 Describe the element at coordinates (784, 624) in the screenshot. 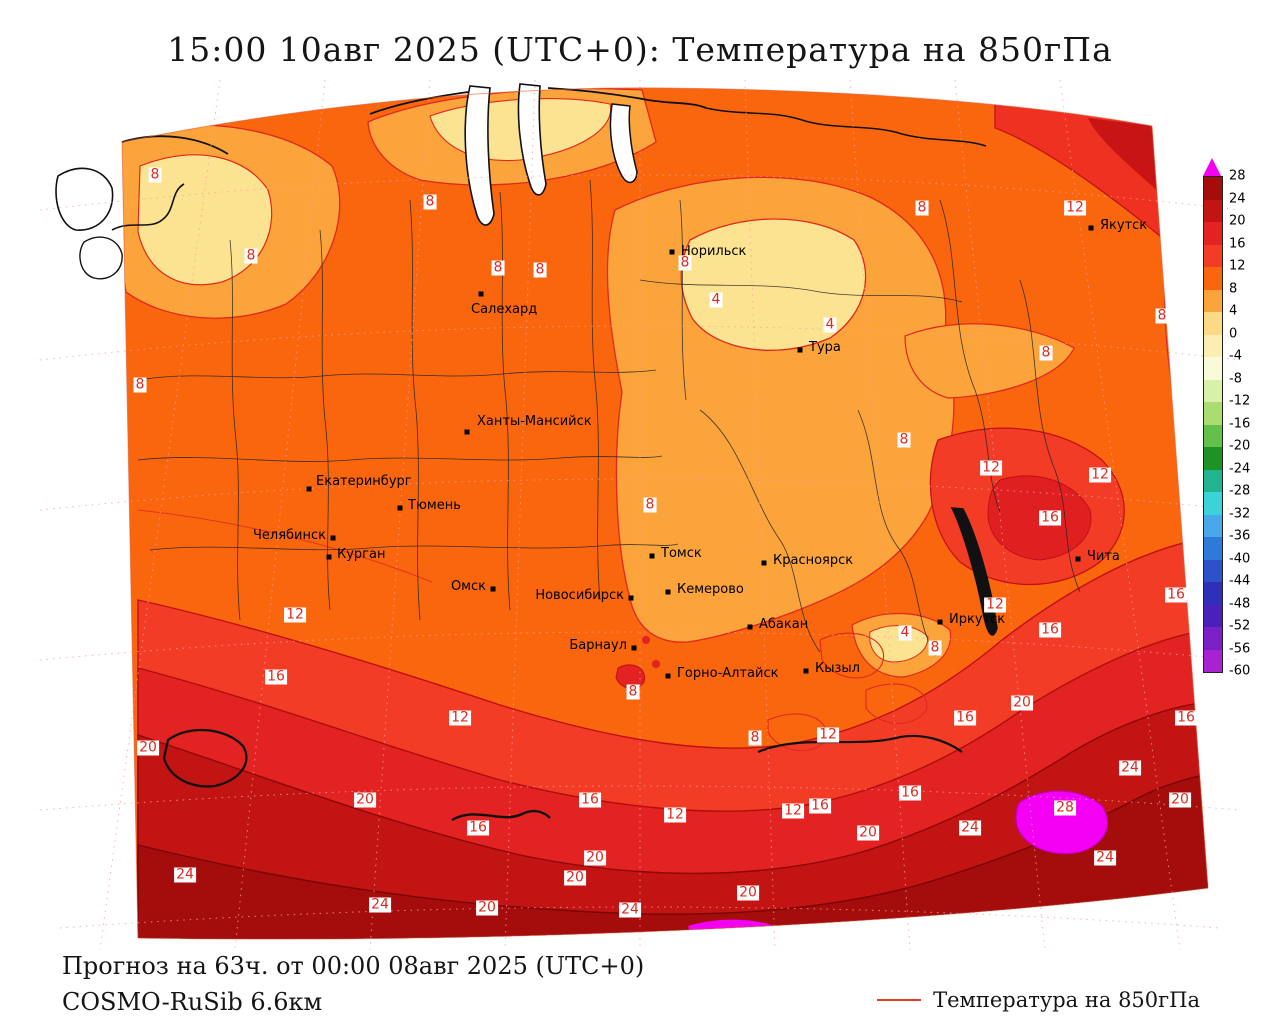

I see `city-label: Абакан` at that location.